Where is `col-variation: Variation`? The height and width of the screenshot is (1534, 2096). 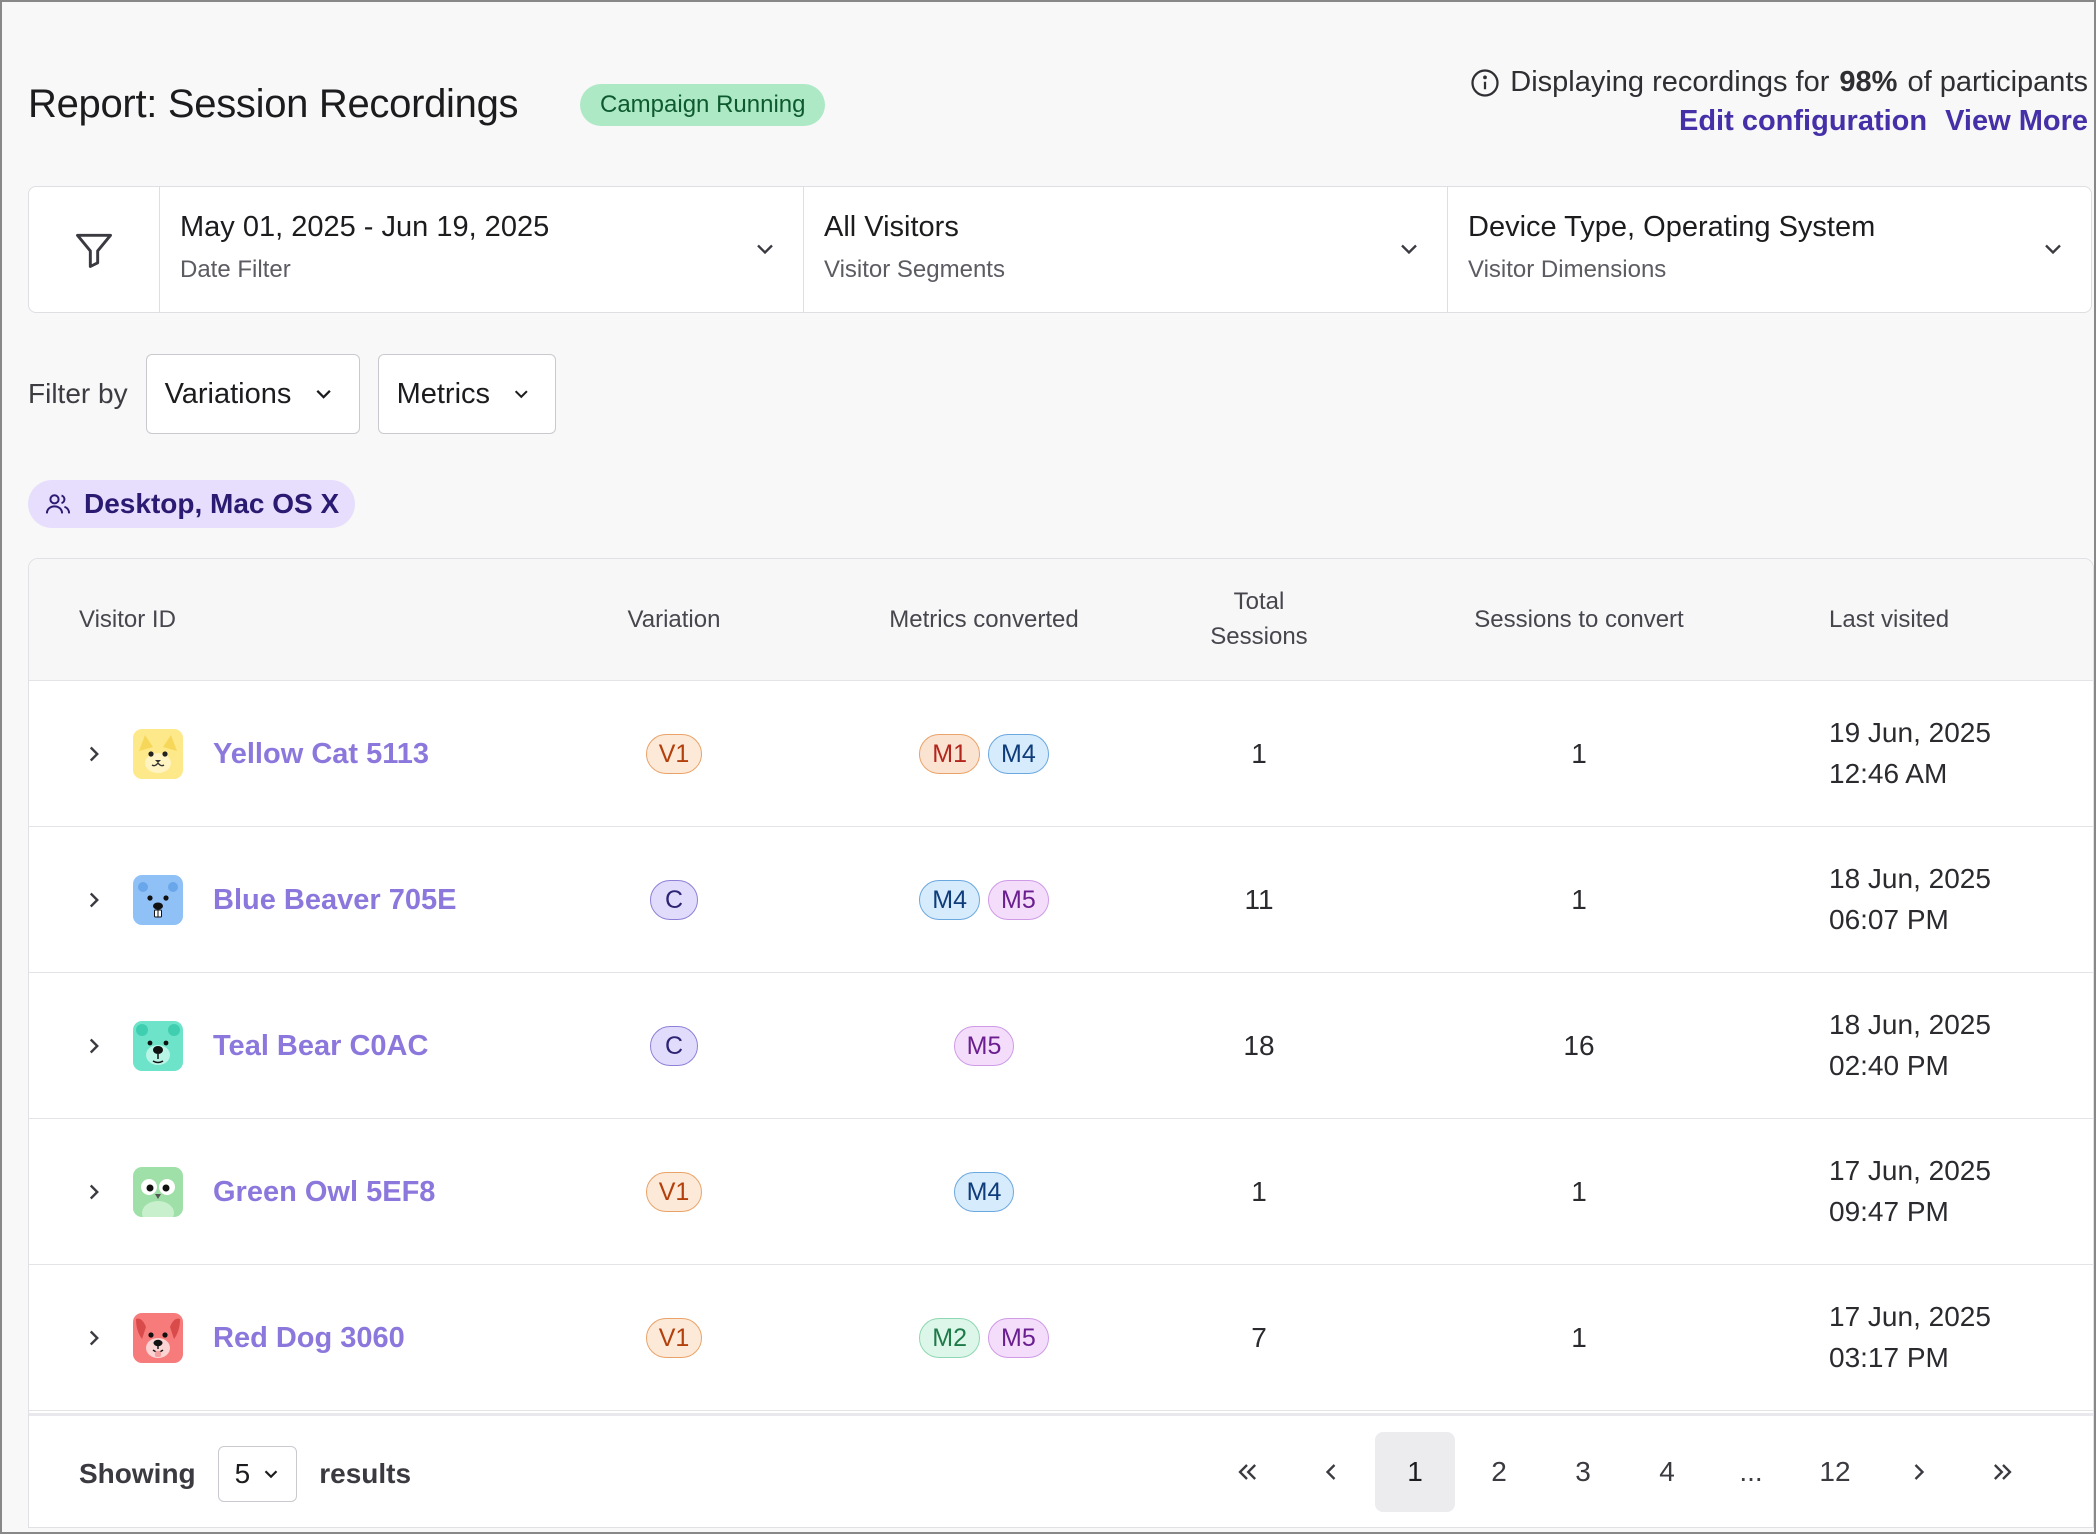 col-variation: Variation is located at coordinates (674, 619).